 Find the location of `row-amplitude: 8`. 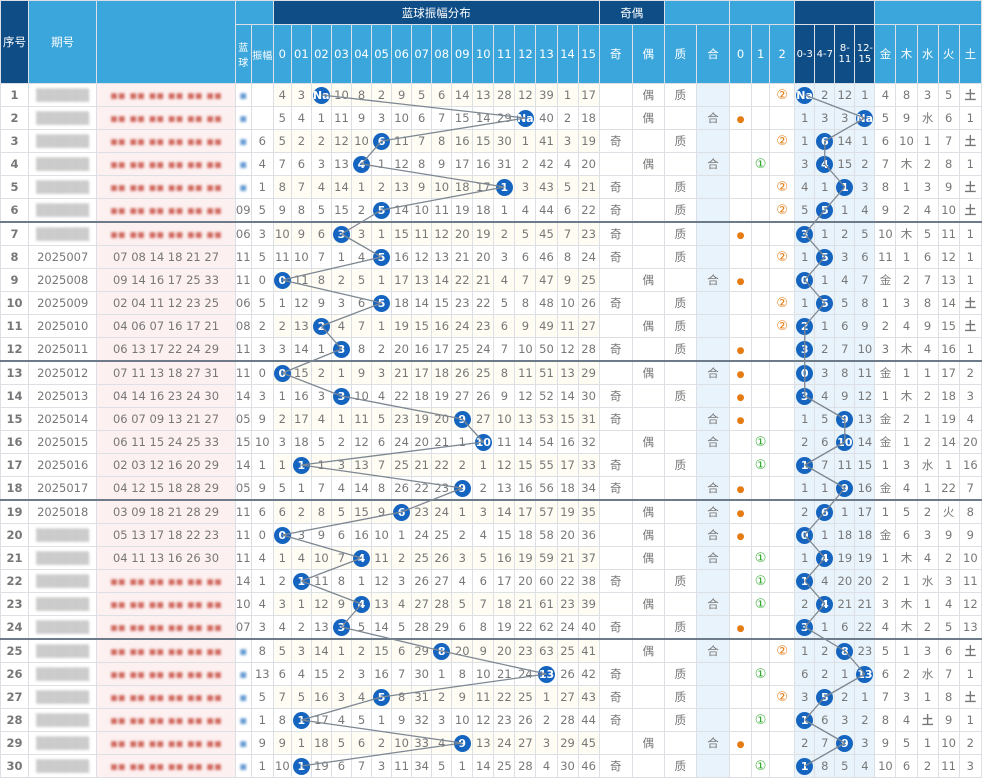

row-amplitude: 8 is located at coordinates (262, 650).